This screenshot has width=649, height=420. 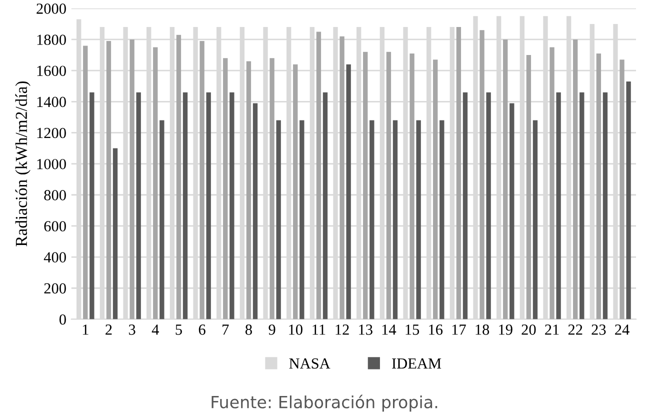 What do you see at coordinates (575, 329) in the screenshot?
I see `x-tick-label: 22` at bounding box center [575, 329].